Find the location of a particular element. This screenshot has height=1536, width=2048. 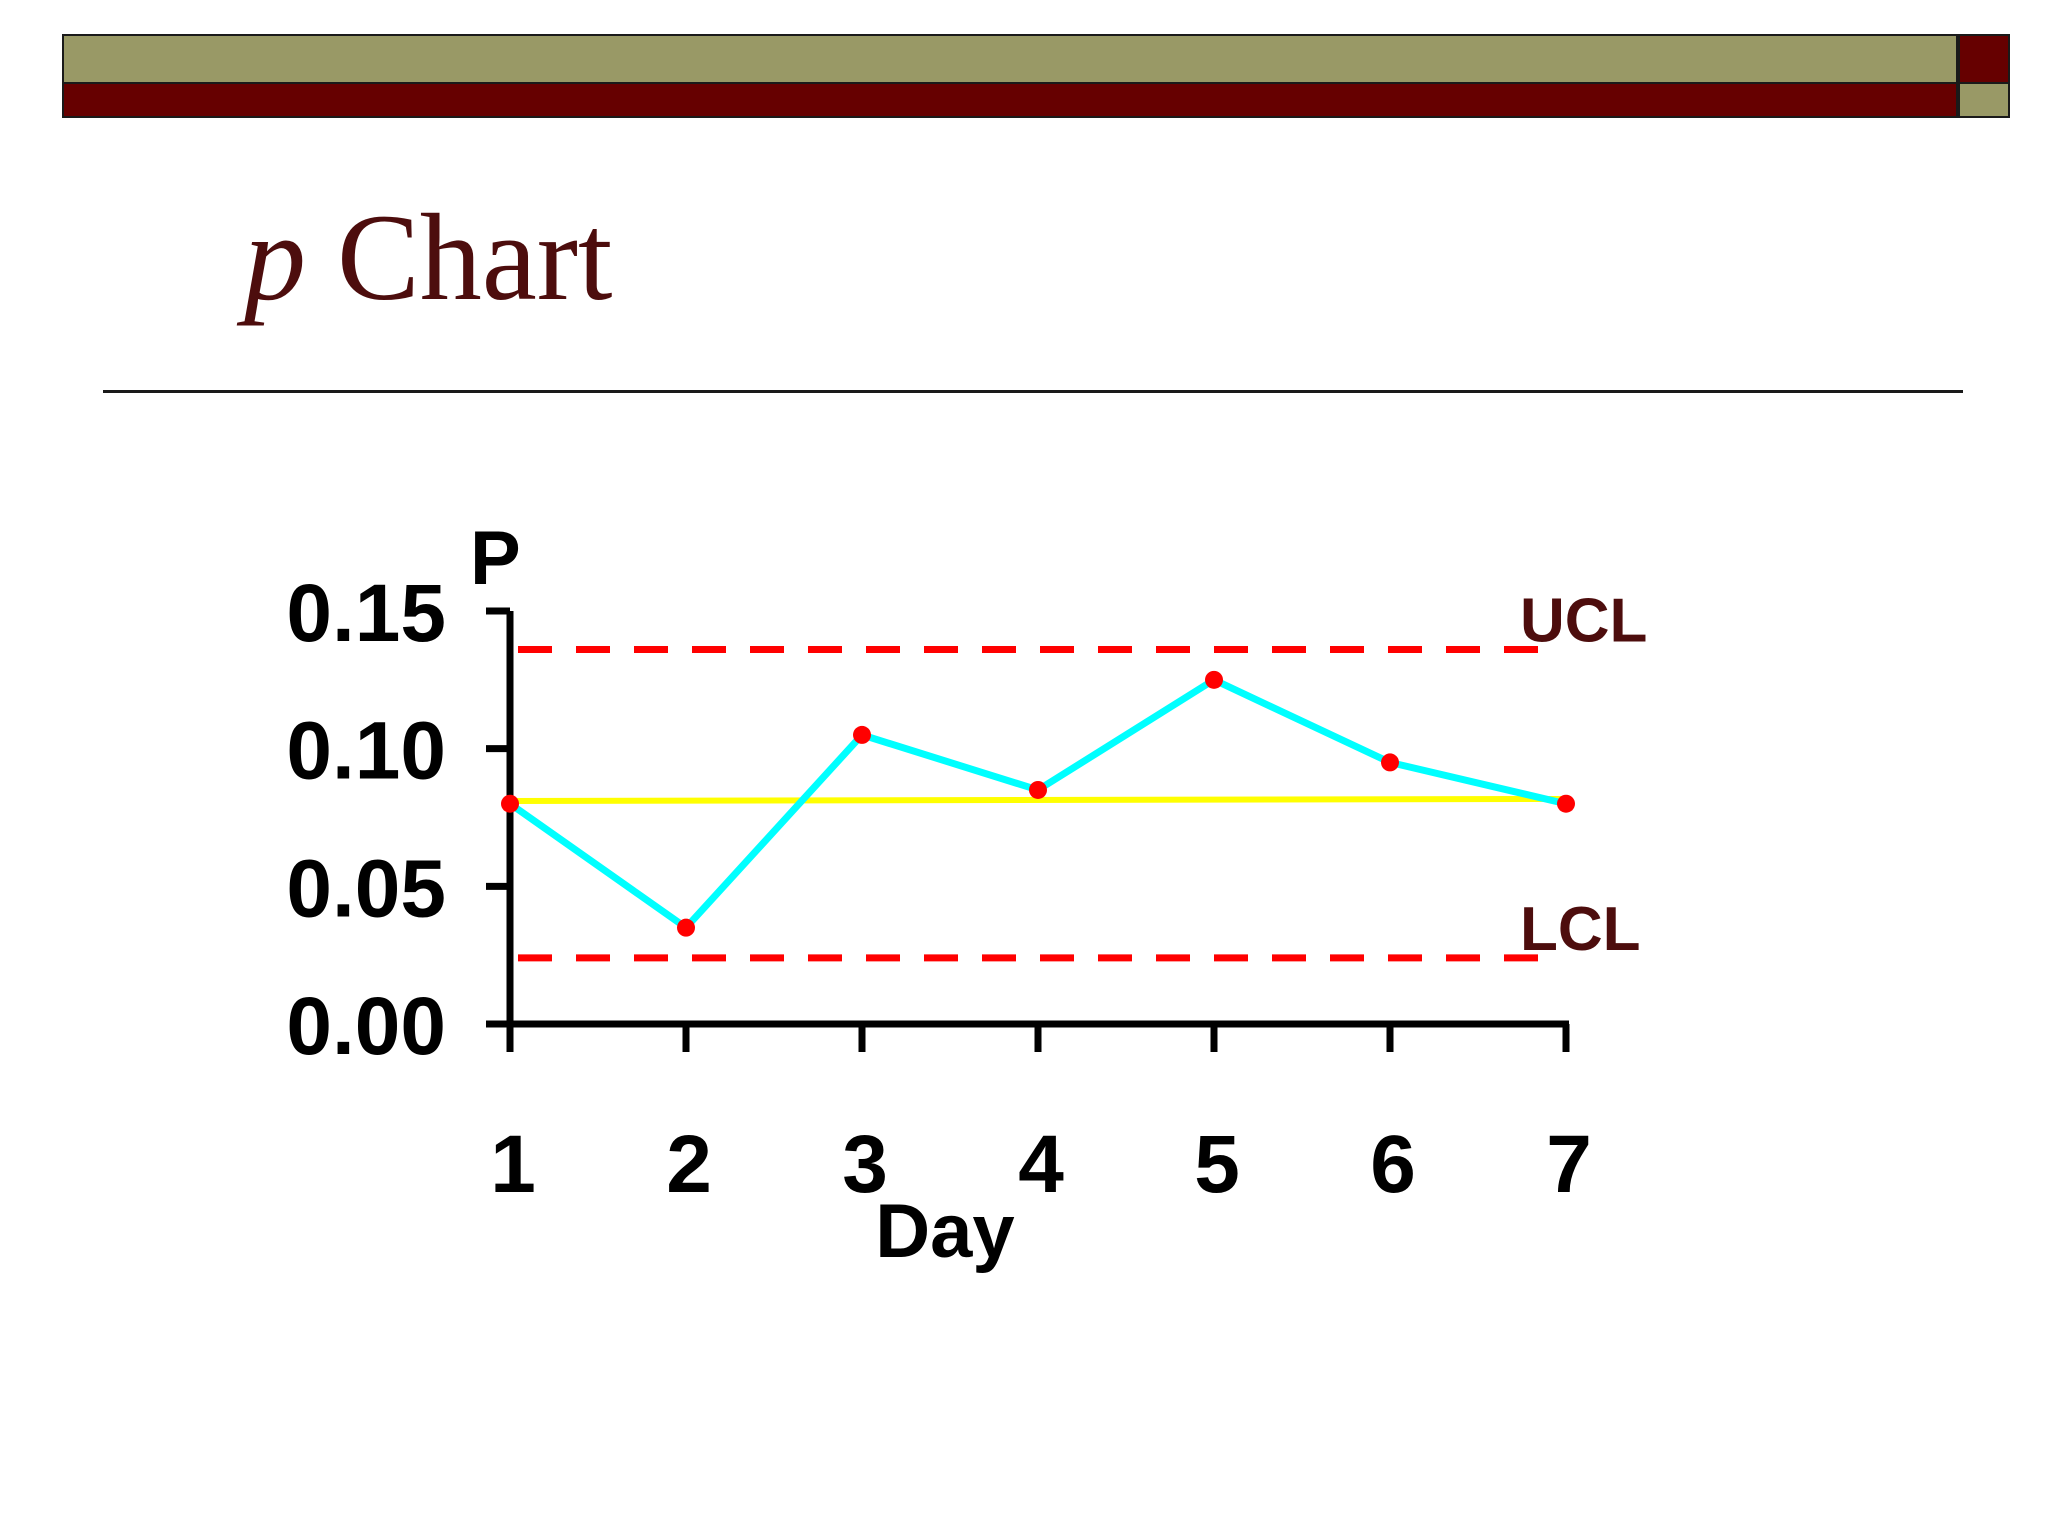

title-p: p is located at coordinates (275, 257).